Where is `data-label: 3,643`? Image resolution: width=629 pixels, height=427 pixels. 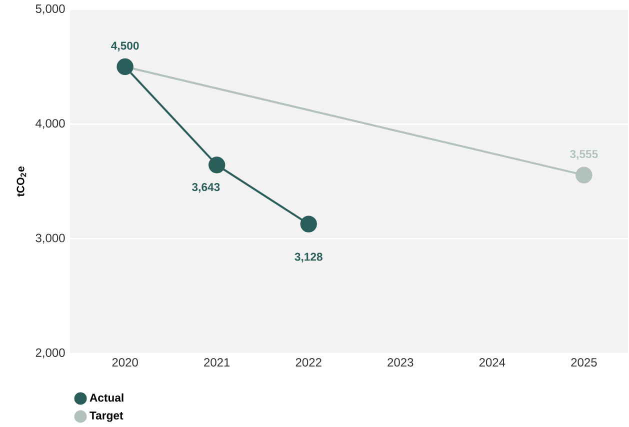 data-label: 3,643 is located at coordinates (206, 188).